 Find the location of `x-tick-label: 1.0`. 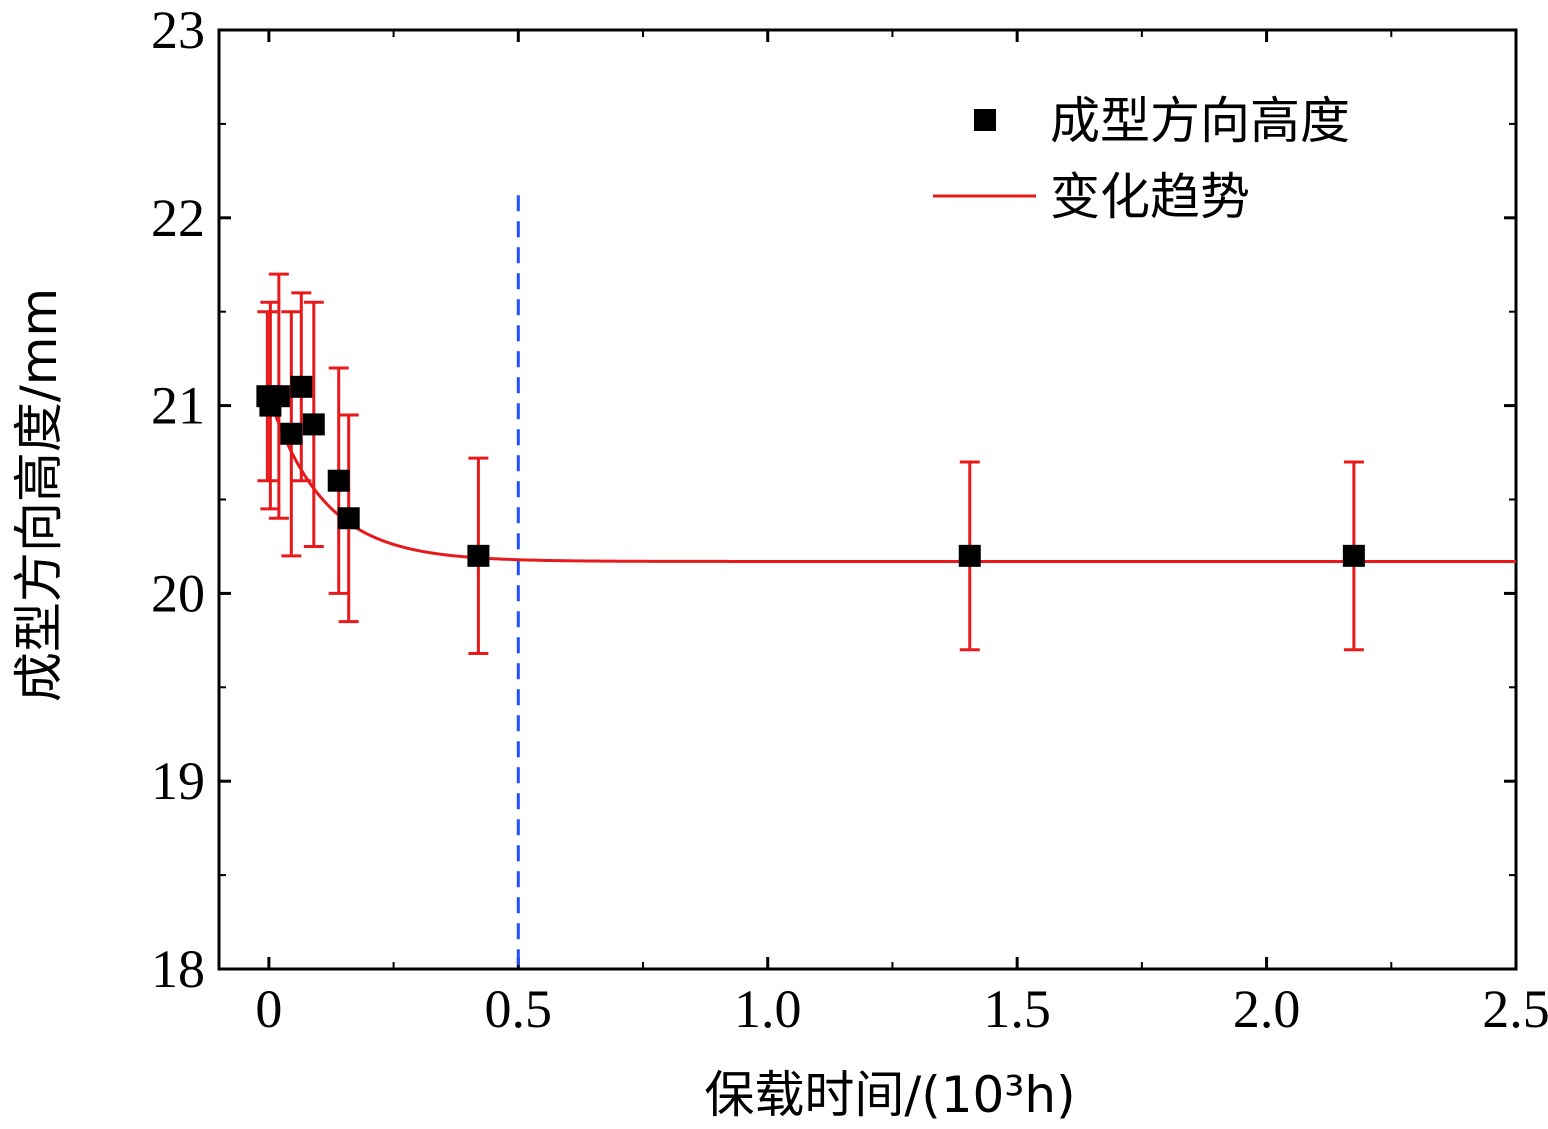

x-tick-label: 1.0 is located at coordinates (768, 1009).